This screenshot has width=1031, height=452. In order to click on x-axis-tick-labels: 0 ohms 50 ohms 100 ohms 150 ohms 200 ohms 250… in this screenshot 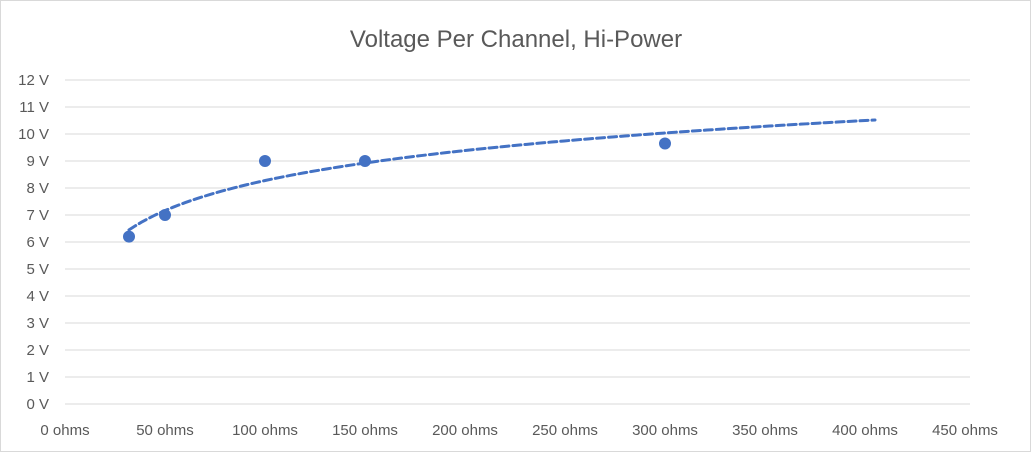, I will do `click(519, 430)`.